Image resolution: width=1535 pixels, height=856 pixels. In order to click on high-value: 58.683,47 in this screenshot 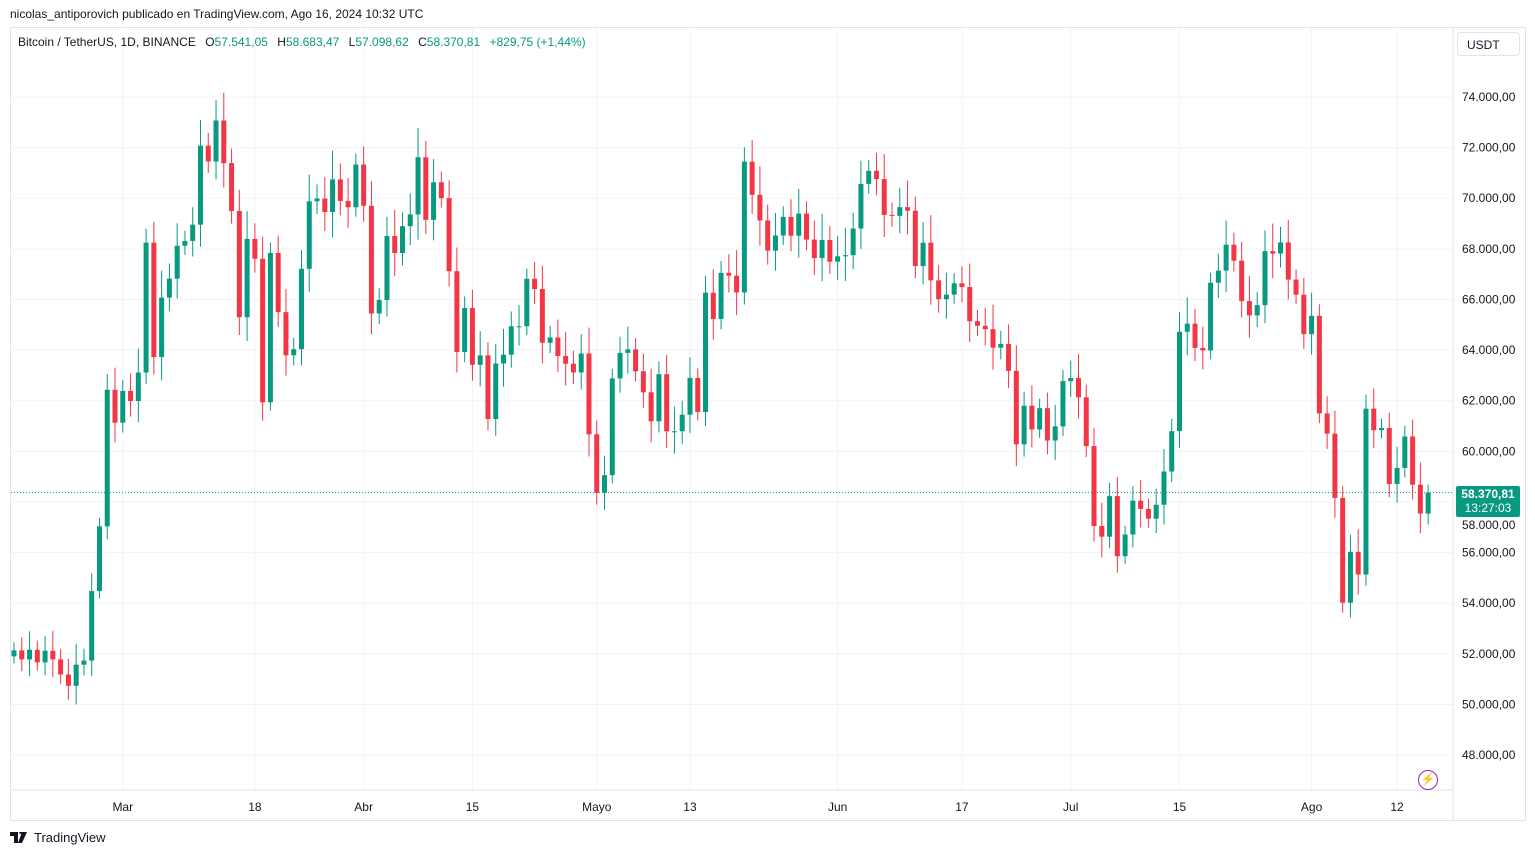, I will do `click(312, 42)`.